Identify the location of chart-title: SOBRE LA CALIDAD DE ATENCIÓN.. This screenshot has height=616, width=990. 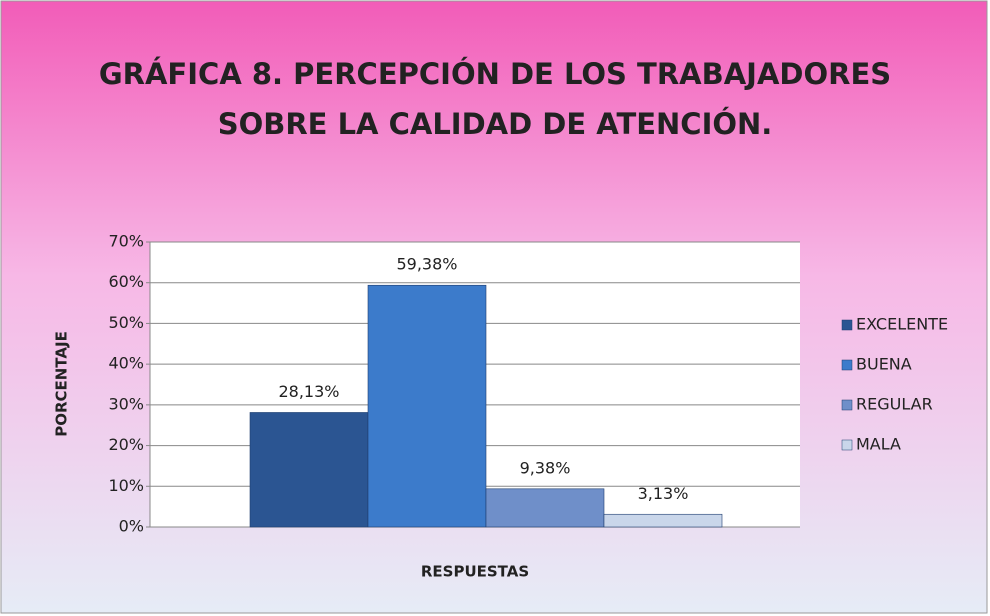
(495, 124).